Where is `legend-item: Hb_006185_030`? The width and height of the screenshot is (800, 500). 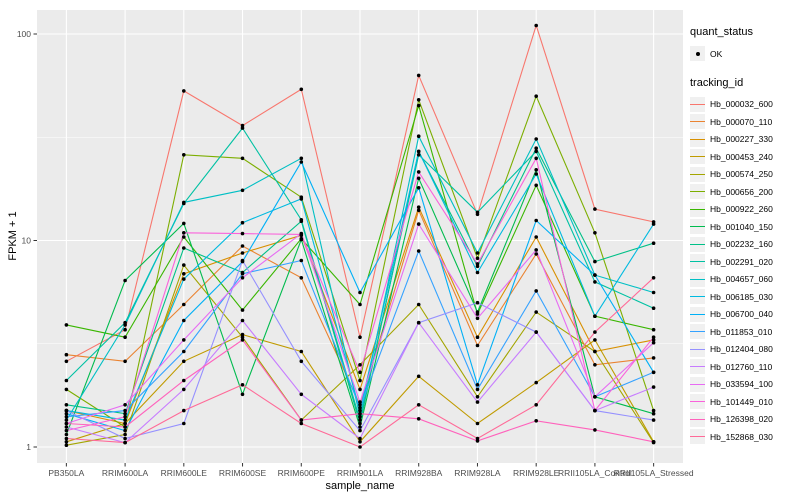
legend-item: Hb_006185_030 is located at coordinates (744, 297).